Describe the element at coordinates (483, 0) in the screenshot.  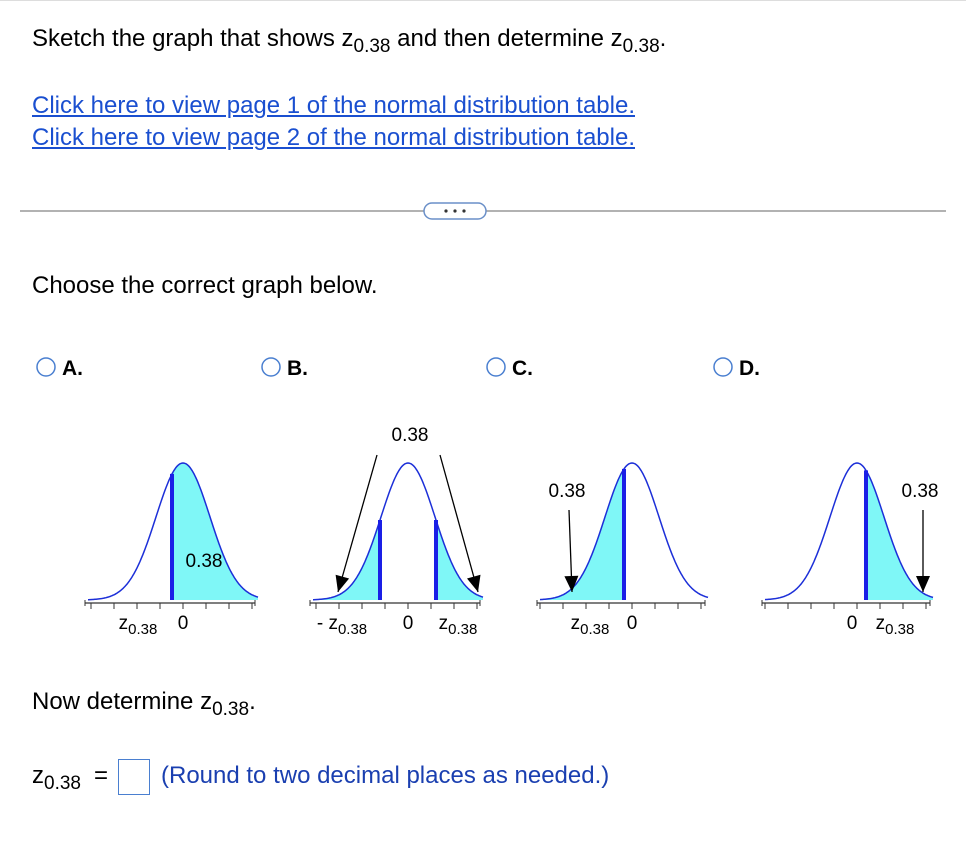
I see `top-border` at that location.